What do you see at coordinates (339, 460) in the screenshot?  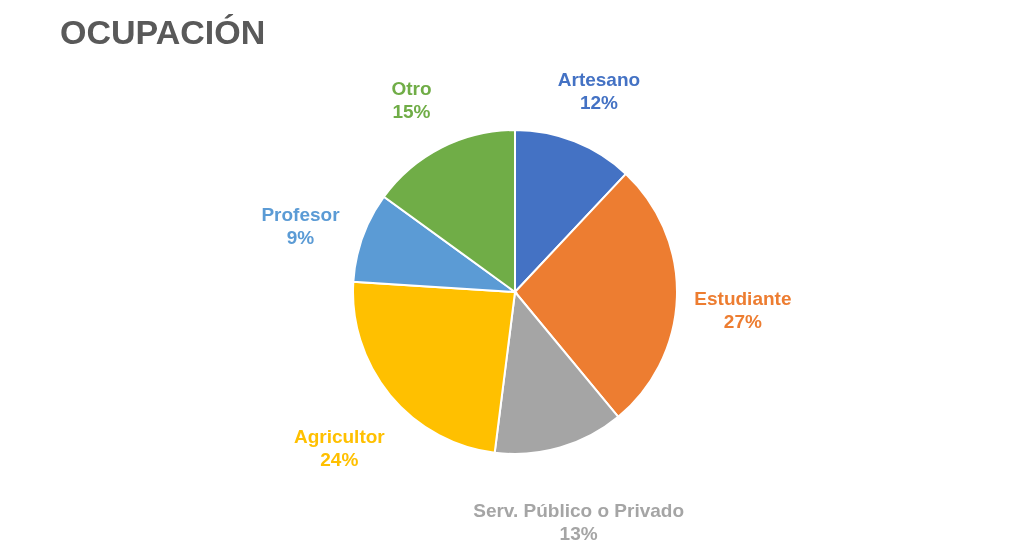 I see `data-label: 24%` at bounding box center [339, 460].